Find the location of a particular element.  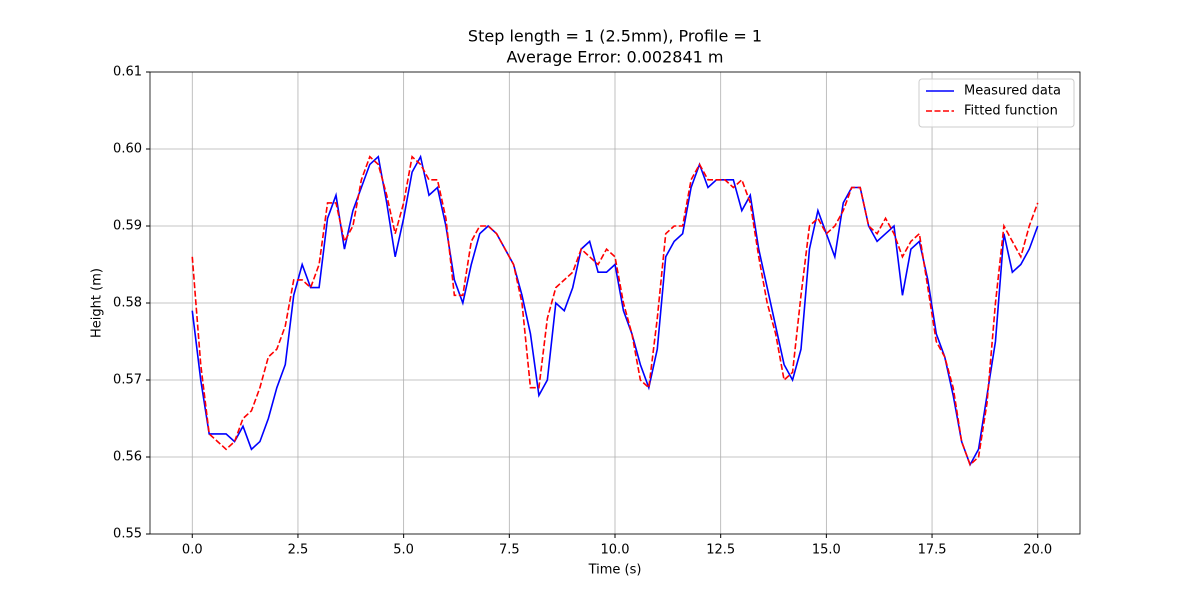

legend-label: Fitted function is located at coordinates (1011, 111).